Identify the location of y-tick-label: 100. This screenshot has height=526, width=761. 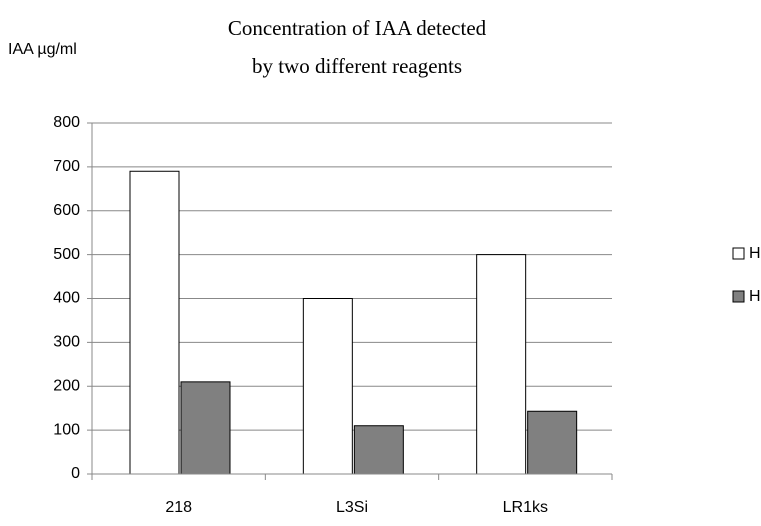
(66, 429).